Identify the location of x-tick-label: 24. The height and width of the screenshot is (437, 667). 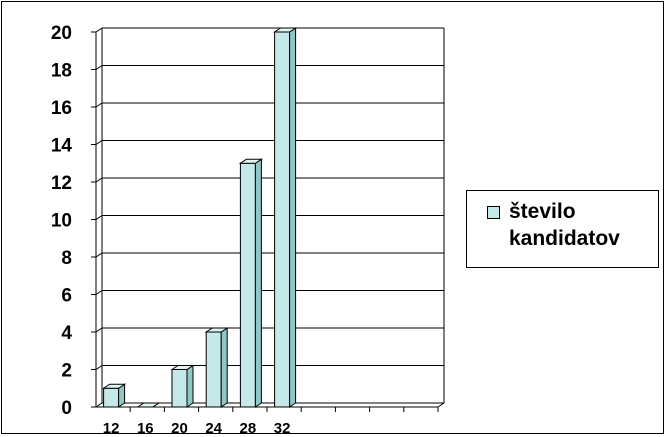
(213, 428).